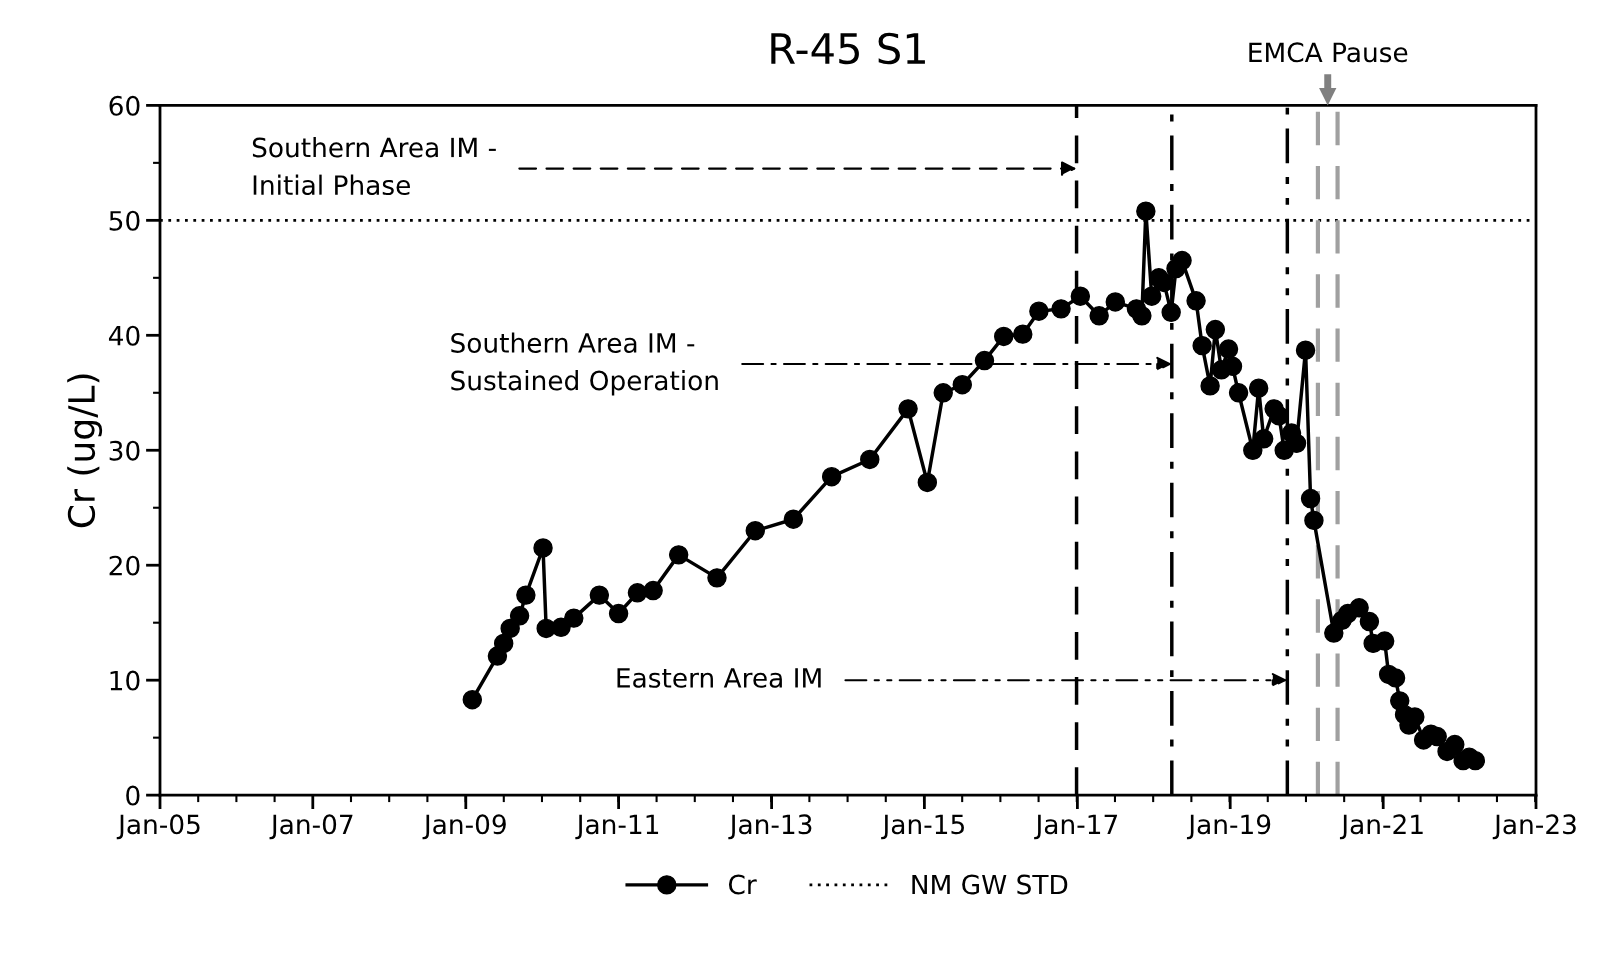 Image resolution: width=1600 pixels, height=958 pixels. I want to click on x-tick-label: Jan-09, so click(464, 827).